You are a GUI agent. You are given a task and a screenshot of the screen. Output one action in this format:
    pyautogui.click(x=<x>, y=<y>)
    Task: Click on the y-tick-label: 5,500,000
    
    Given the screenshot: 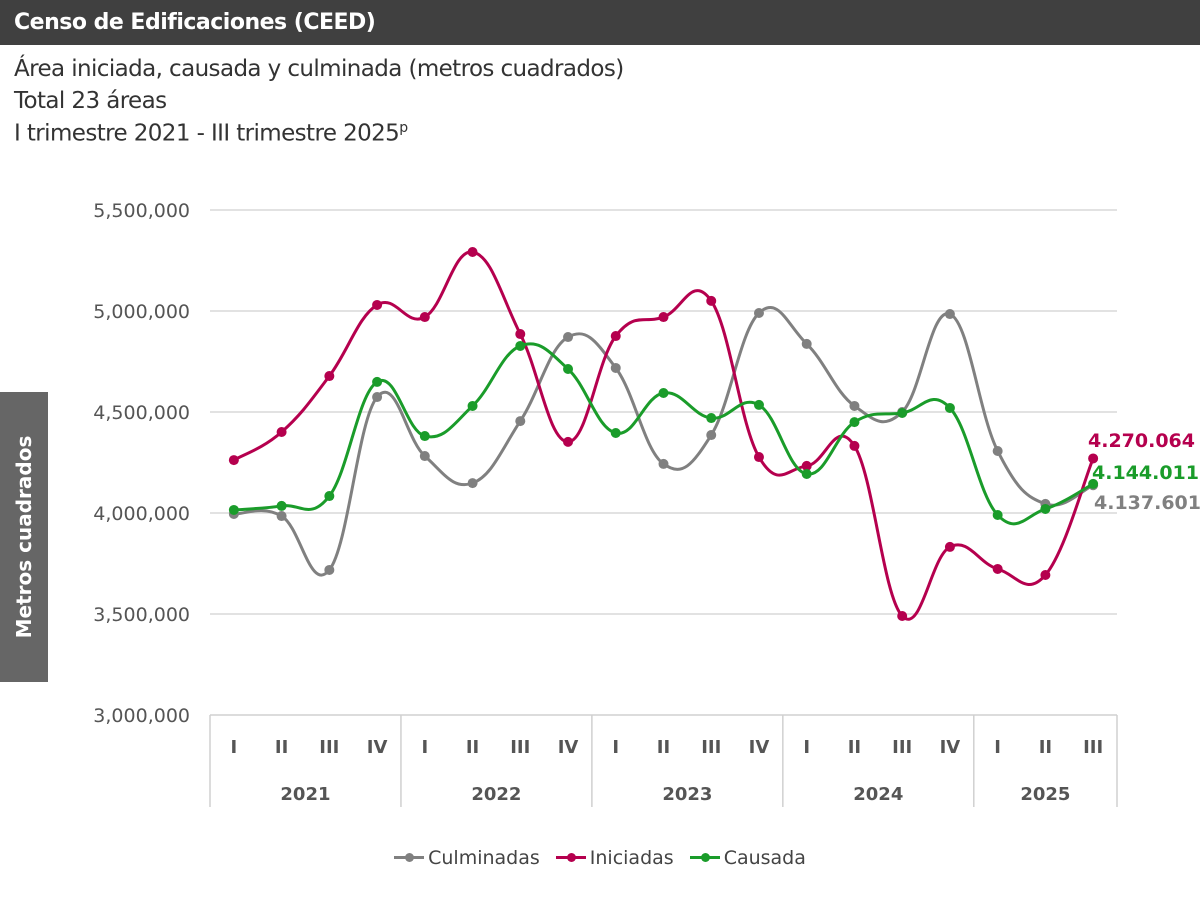 What is the action you would take?
    pyautogui.click(x=141, y=211)
    